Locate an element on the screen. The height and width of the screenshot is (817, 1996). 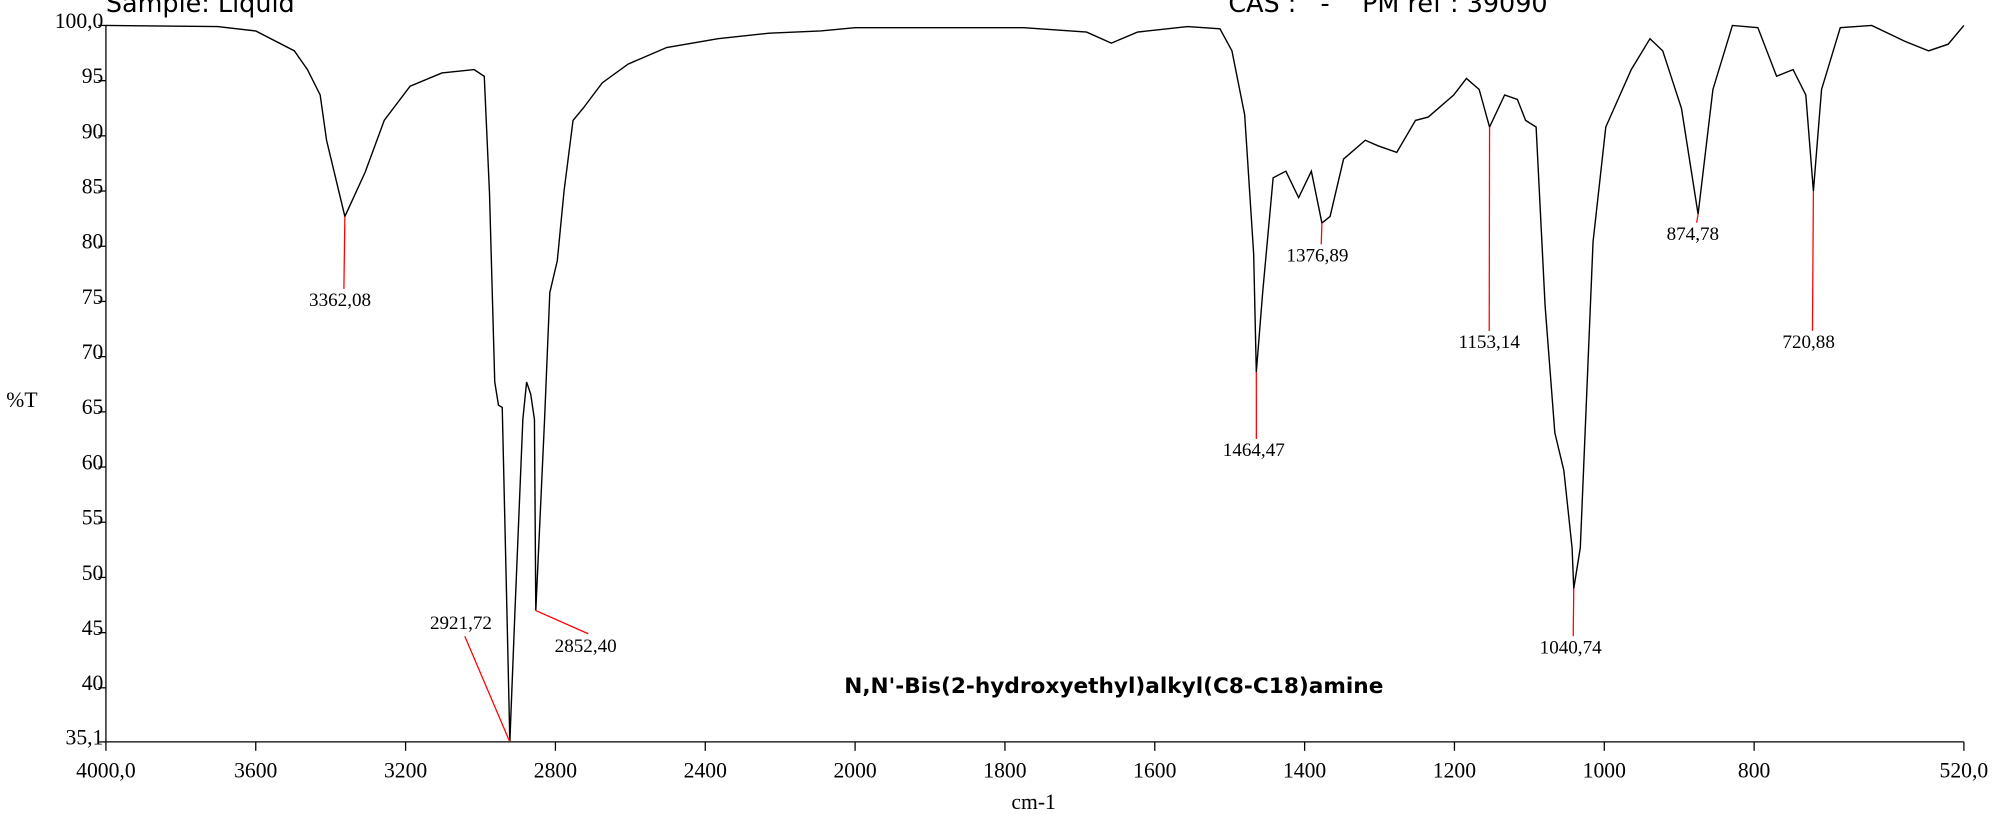
reference-label: CAS : - PM ref : 39090 is located at coordinates (1387, 9).